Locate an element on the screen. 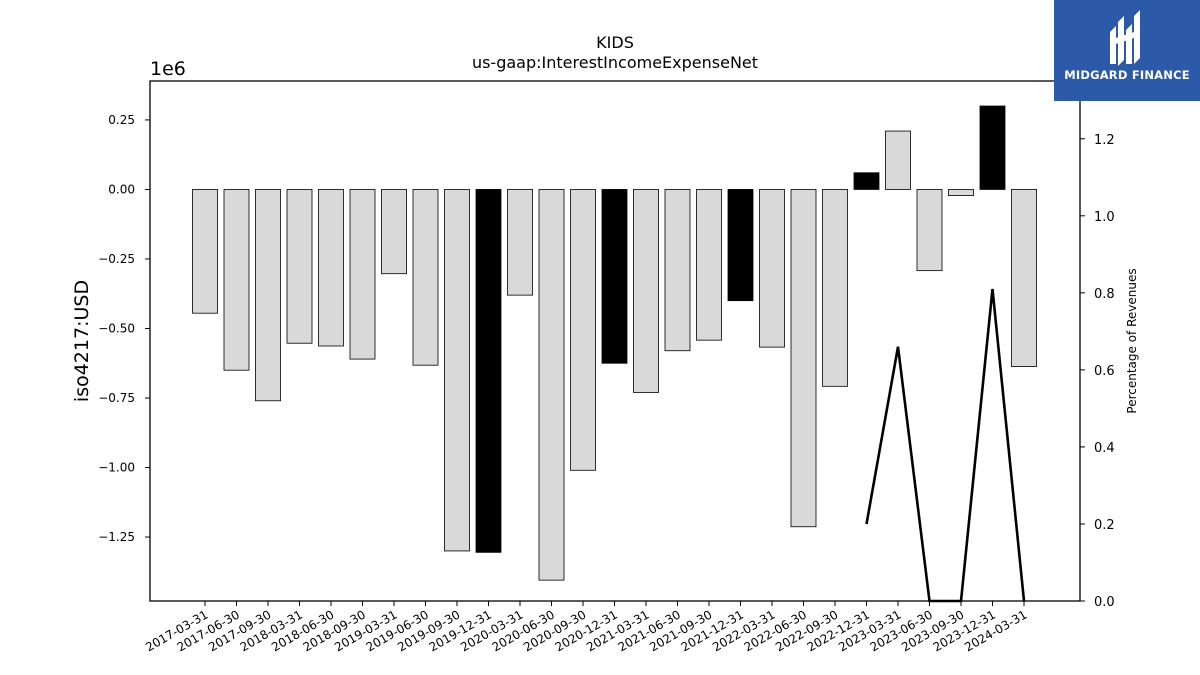  chart-title: KIDS is located at coordinates (615, 42).